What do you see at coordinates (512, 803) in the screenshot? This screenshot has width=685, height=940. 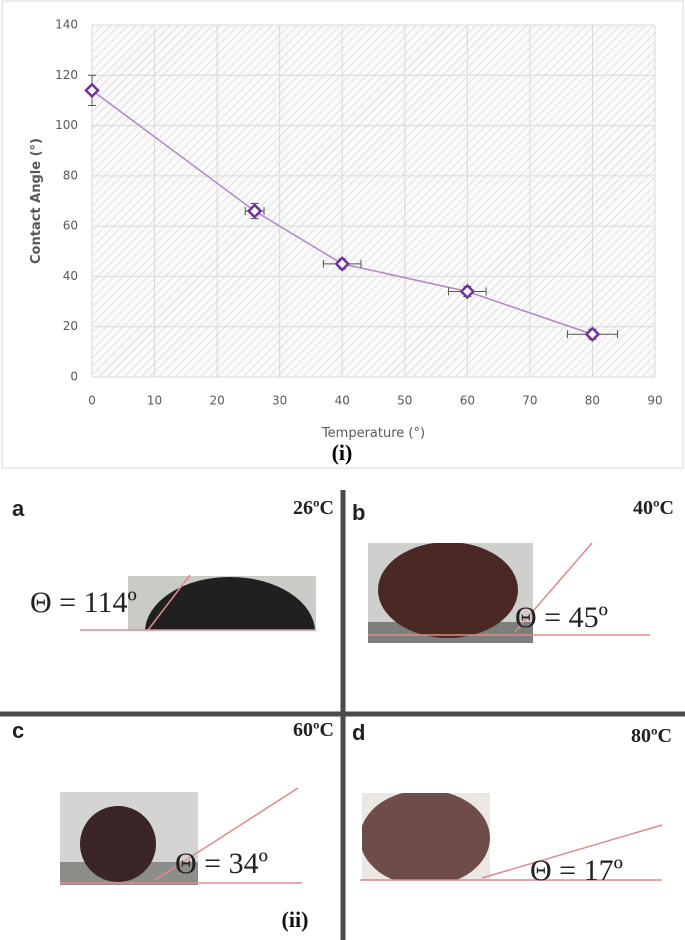 I see `panel: d 80ºC Θ = 17º` at bounding box center [512, 803].